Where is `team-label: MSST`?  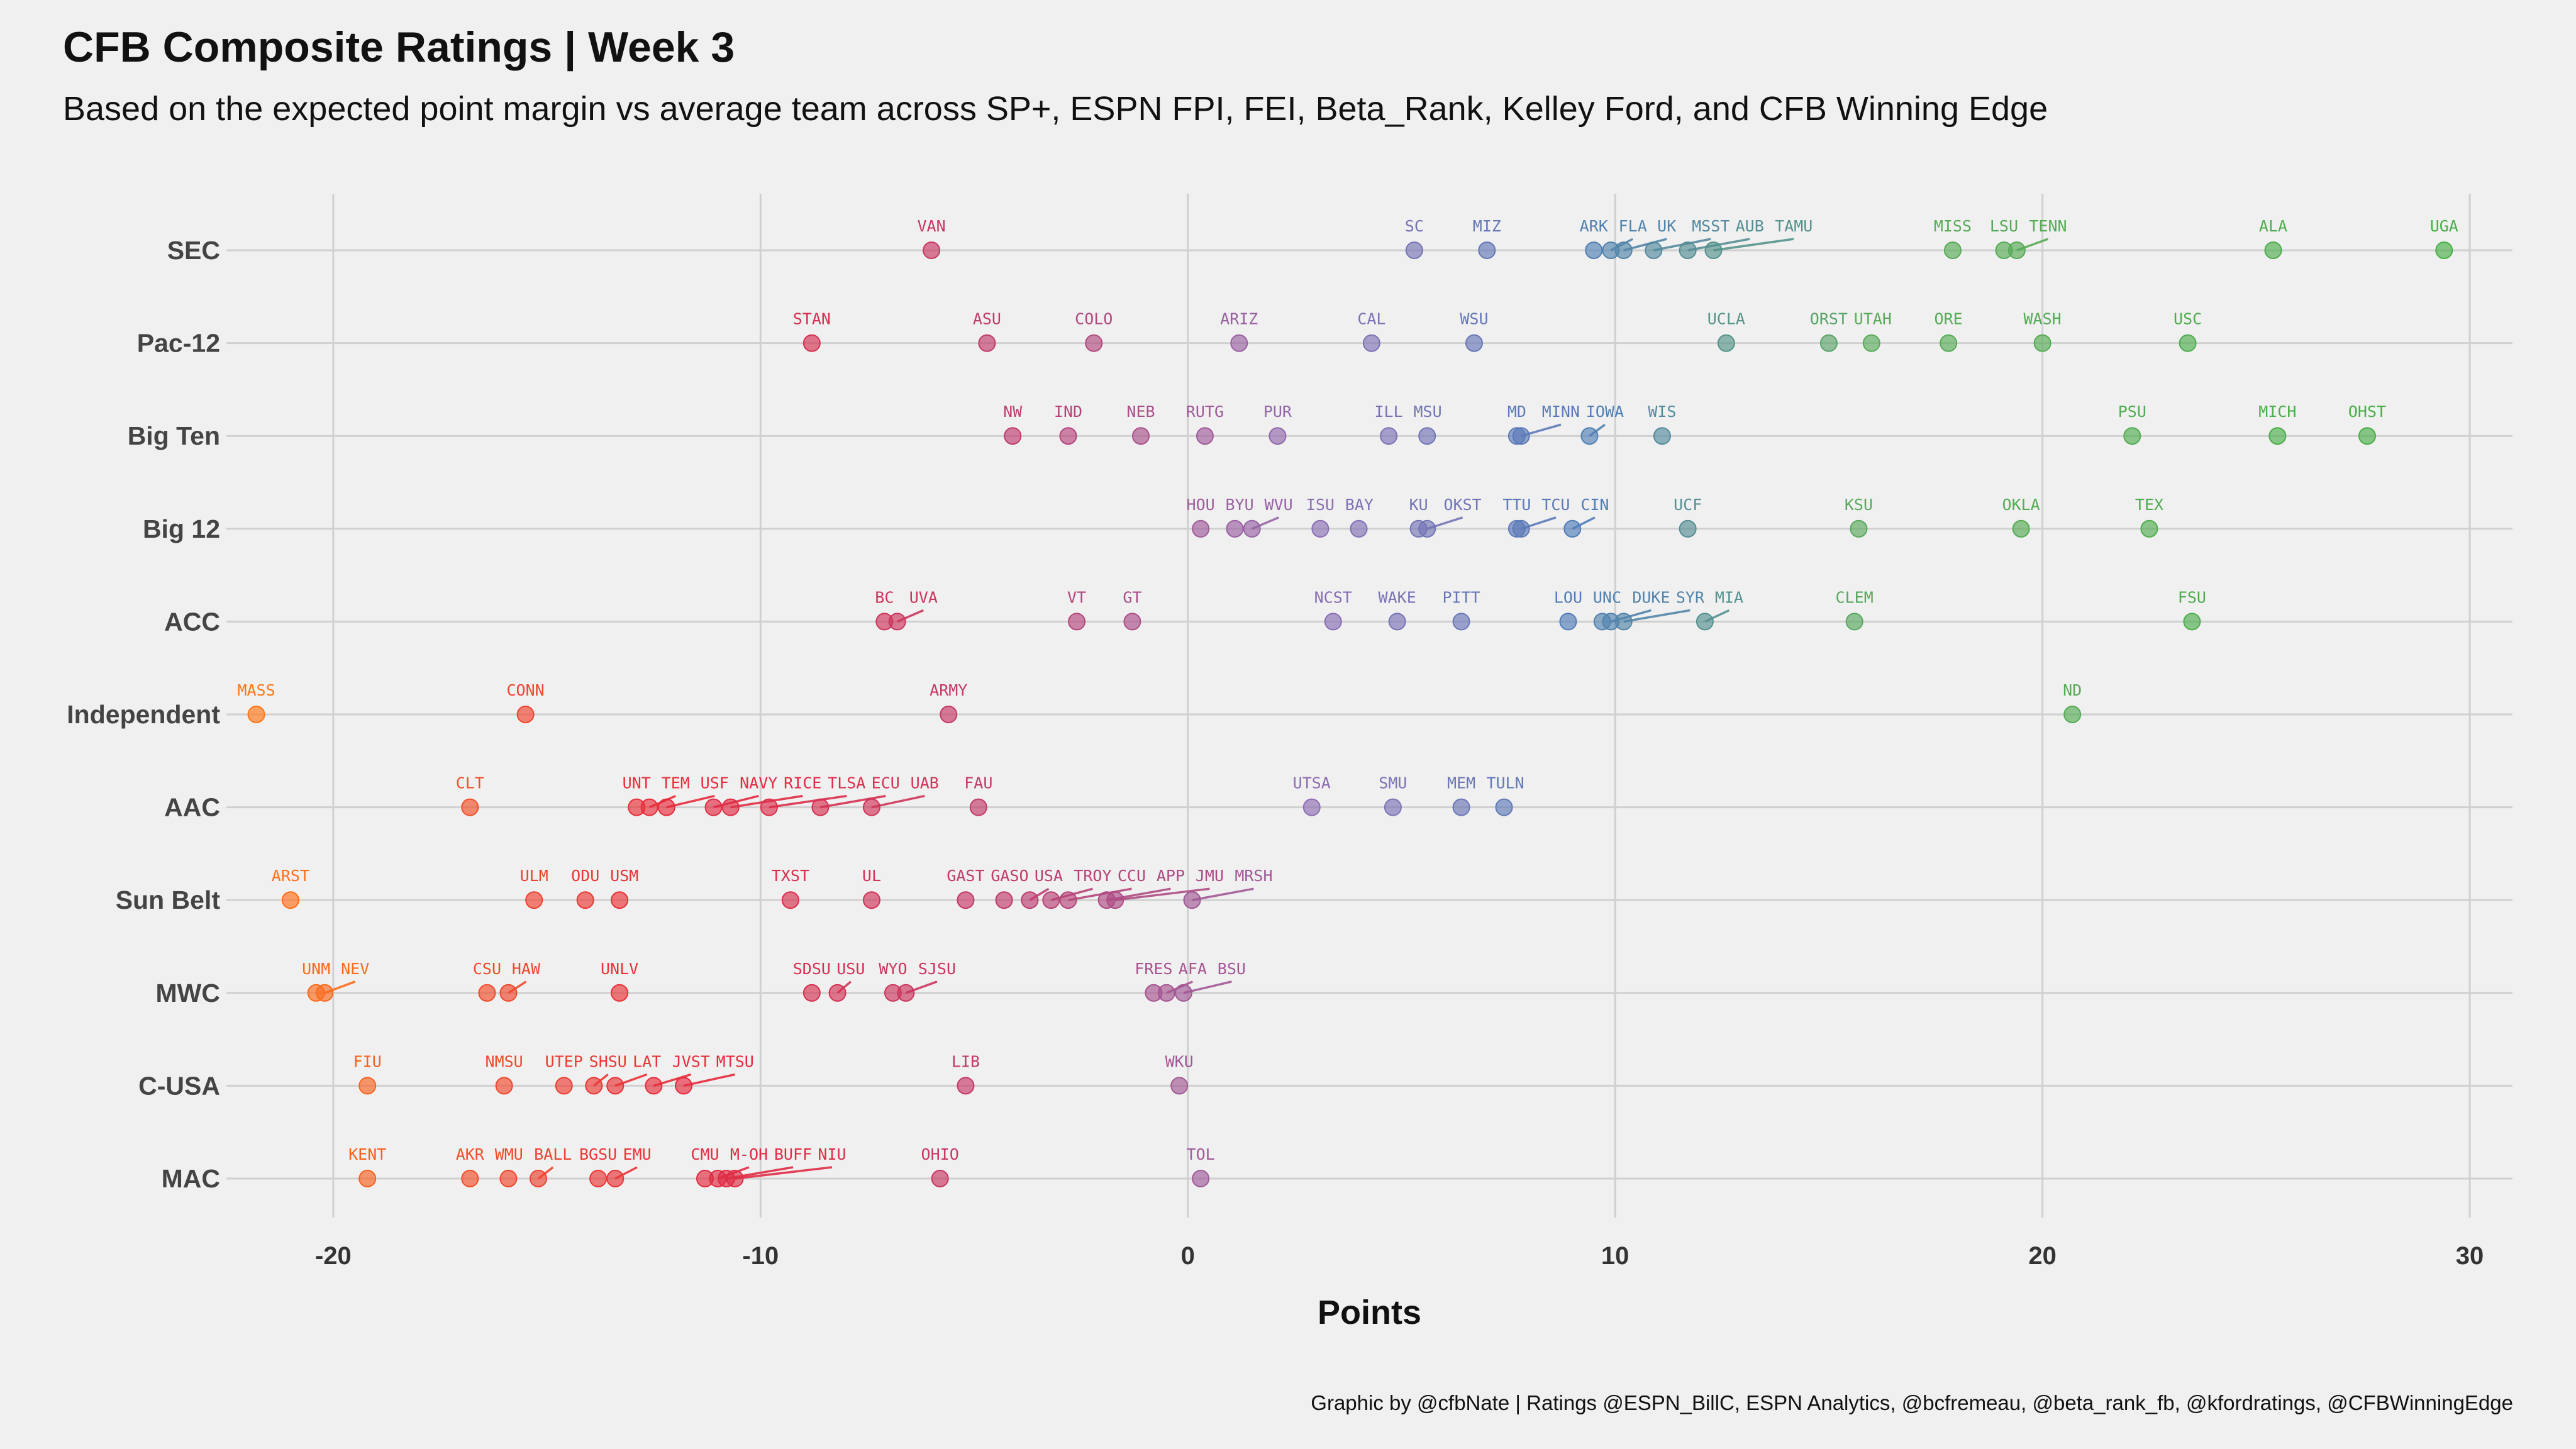
team-label: MSST is located at coordinates (1710, 226).